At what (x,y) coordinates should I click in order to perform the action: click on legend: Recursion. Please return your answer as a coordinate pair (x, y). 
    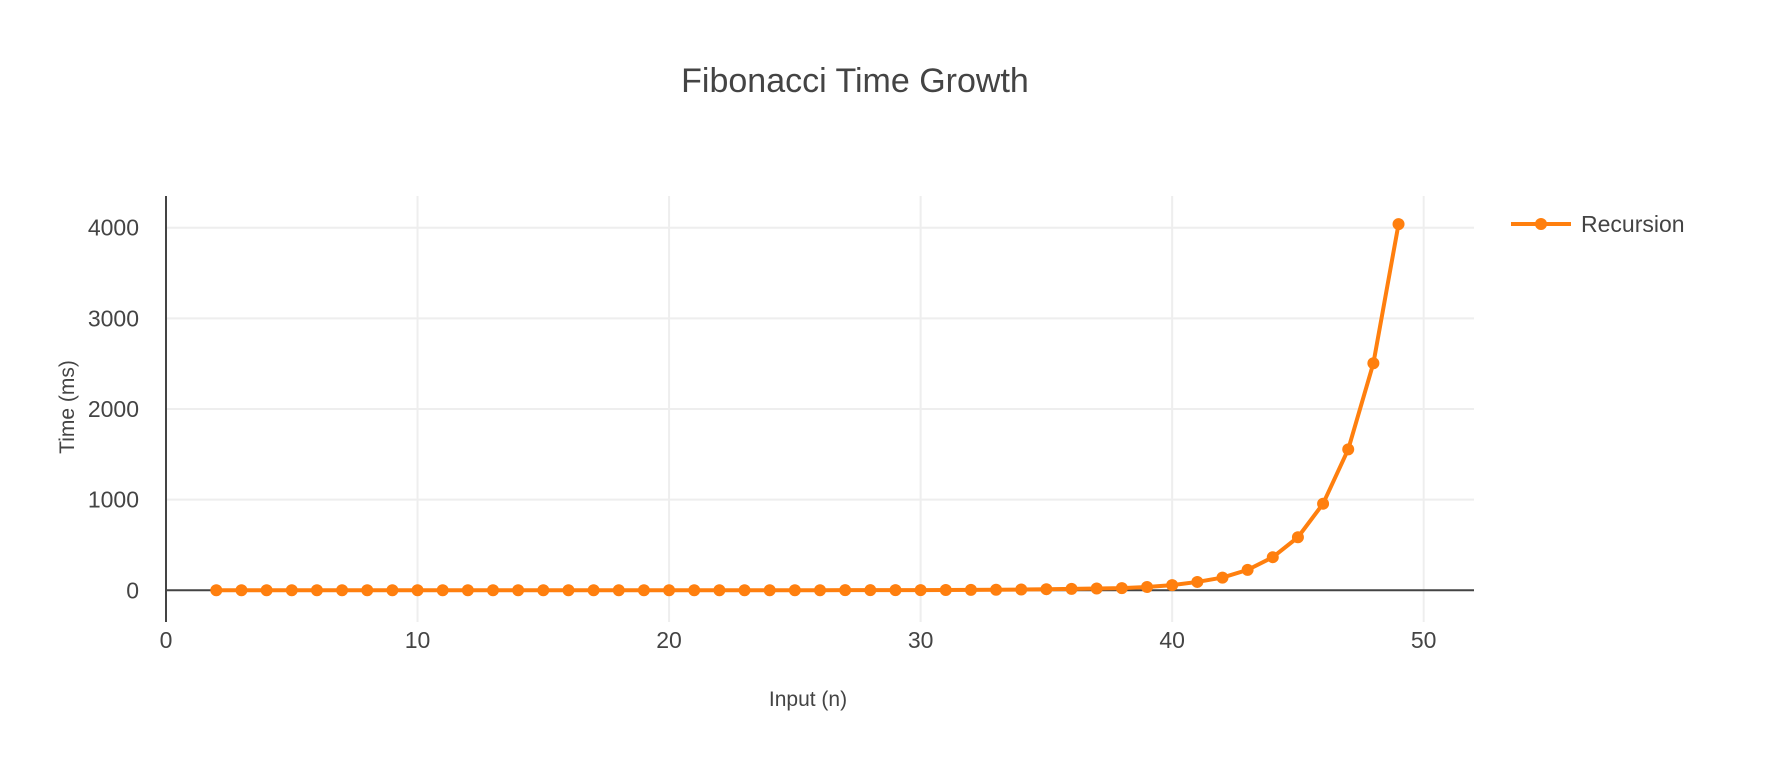
    Looking at the image, I should click on (1598, 224).